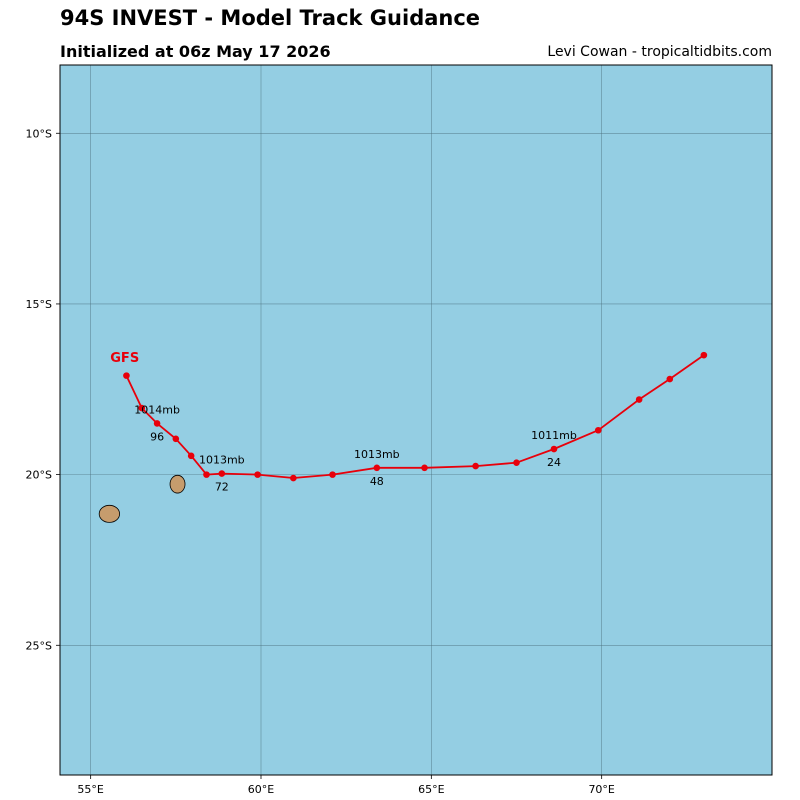 This screenshot has height=800, width=800. I want to click on pressure-label: 1011mb, so click(554, 435).